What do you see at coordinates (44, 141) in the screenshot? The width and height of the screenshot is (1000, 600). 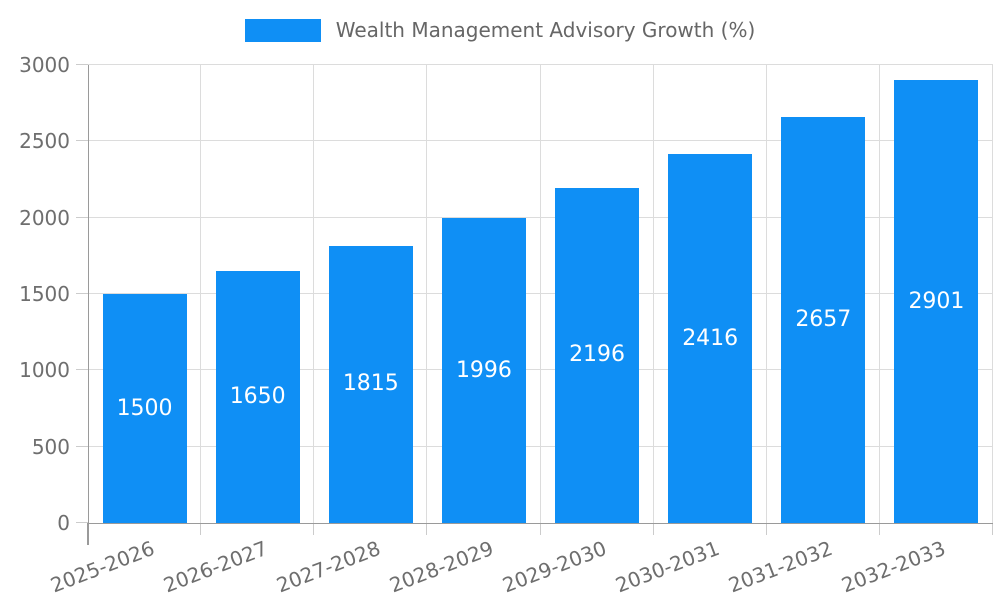 I see `y-tick-label: 2500` at bounding box center [44, 141].